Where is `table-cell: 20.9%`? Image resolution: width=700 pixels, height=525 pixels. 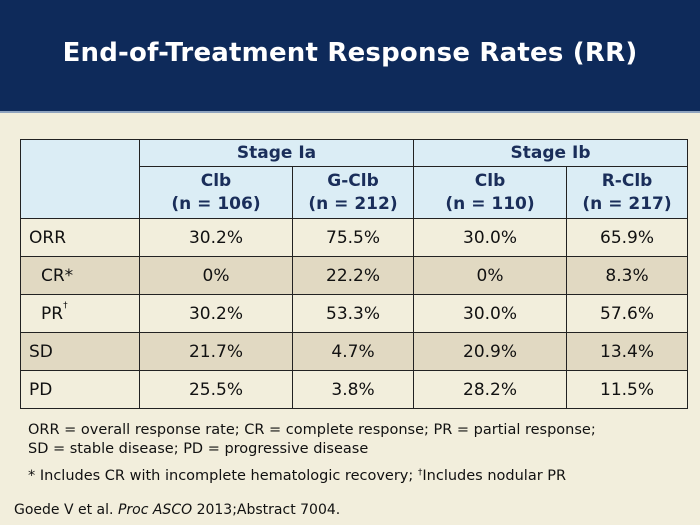
table-cell: 20.9% is located at coordinates (490, 351).